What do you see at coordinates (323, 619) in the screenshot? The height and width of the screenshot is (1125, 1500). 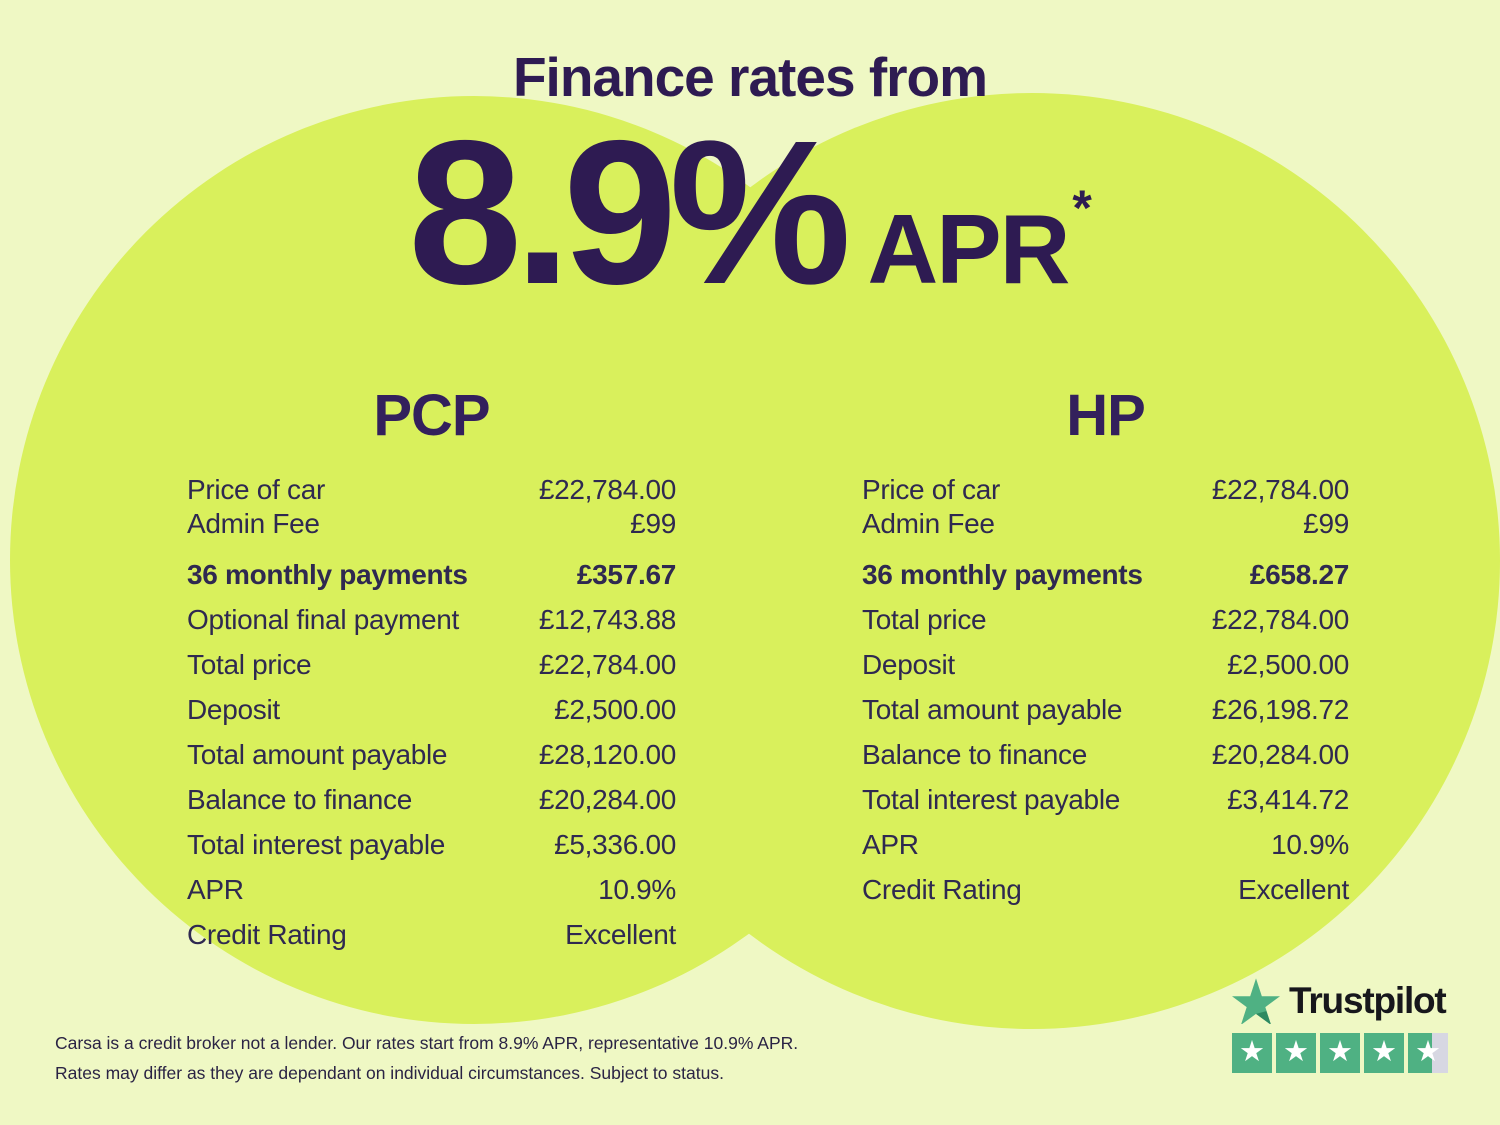 I see `finance-row-label: Optional final payment` at bounding box center [323, 619].